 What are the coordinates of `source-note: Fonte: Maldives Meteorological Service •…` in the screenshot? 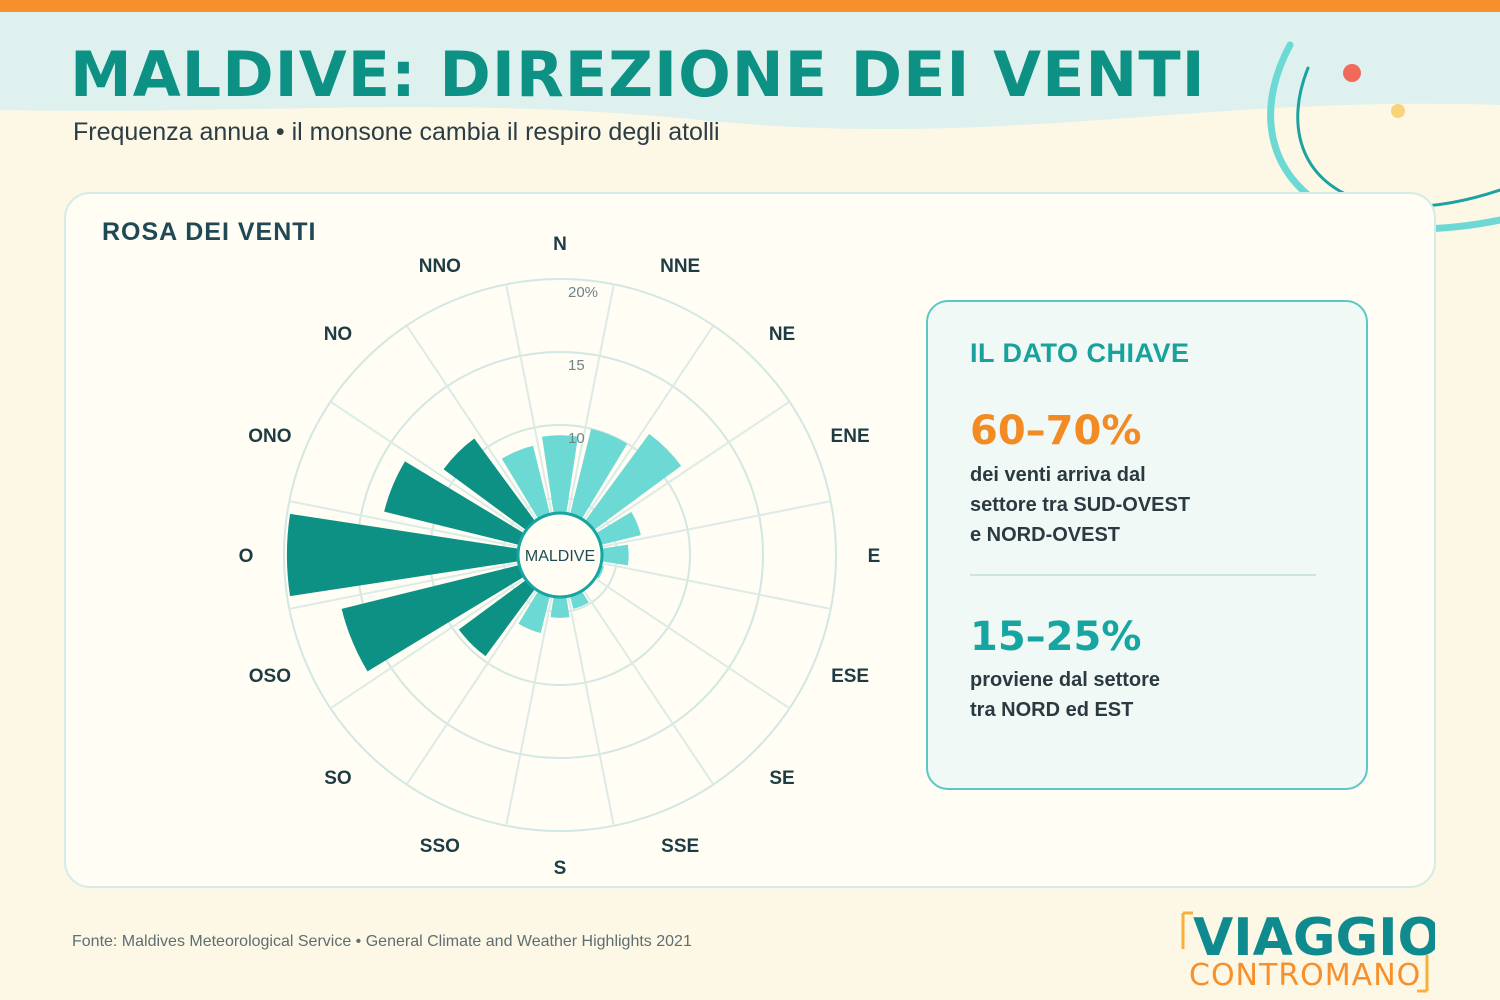 It's located at (382, 941).